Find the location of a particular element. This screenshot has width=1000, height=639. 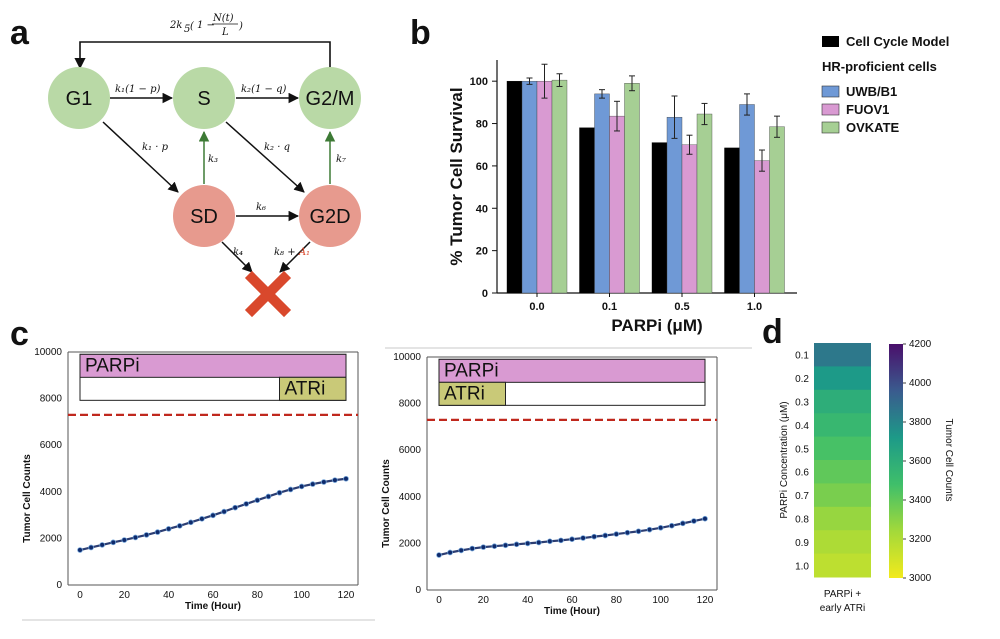

line-y-tick-label: 8000 is located at coordinates (410, 404).